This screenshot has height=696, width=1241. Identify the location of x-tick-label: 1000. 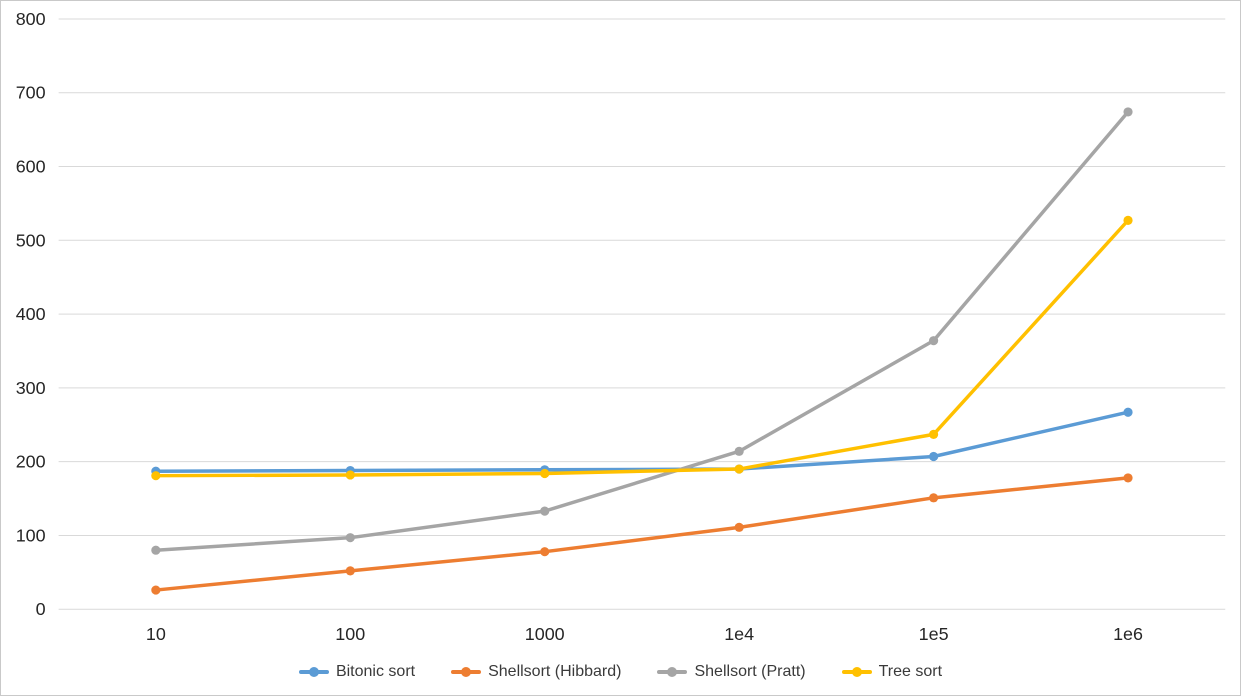
(545, 634).